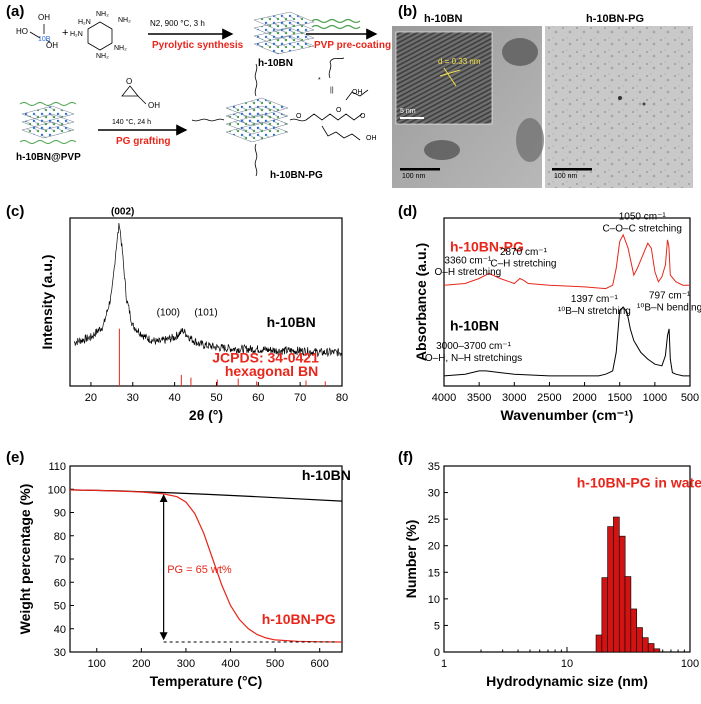  Describe the element at coordinates (444, 664) in the screenshot. I see `x-tick-label: 1` at that location.